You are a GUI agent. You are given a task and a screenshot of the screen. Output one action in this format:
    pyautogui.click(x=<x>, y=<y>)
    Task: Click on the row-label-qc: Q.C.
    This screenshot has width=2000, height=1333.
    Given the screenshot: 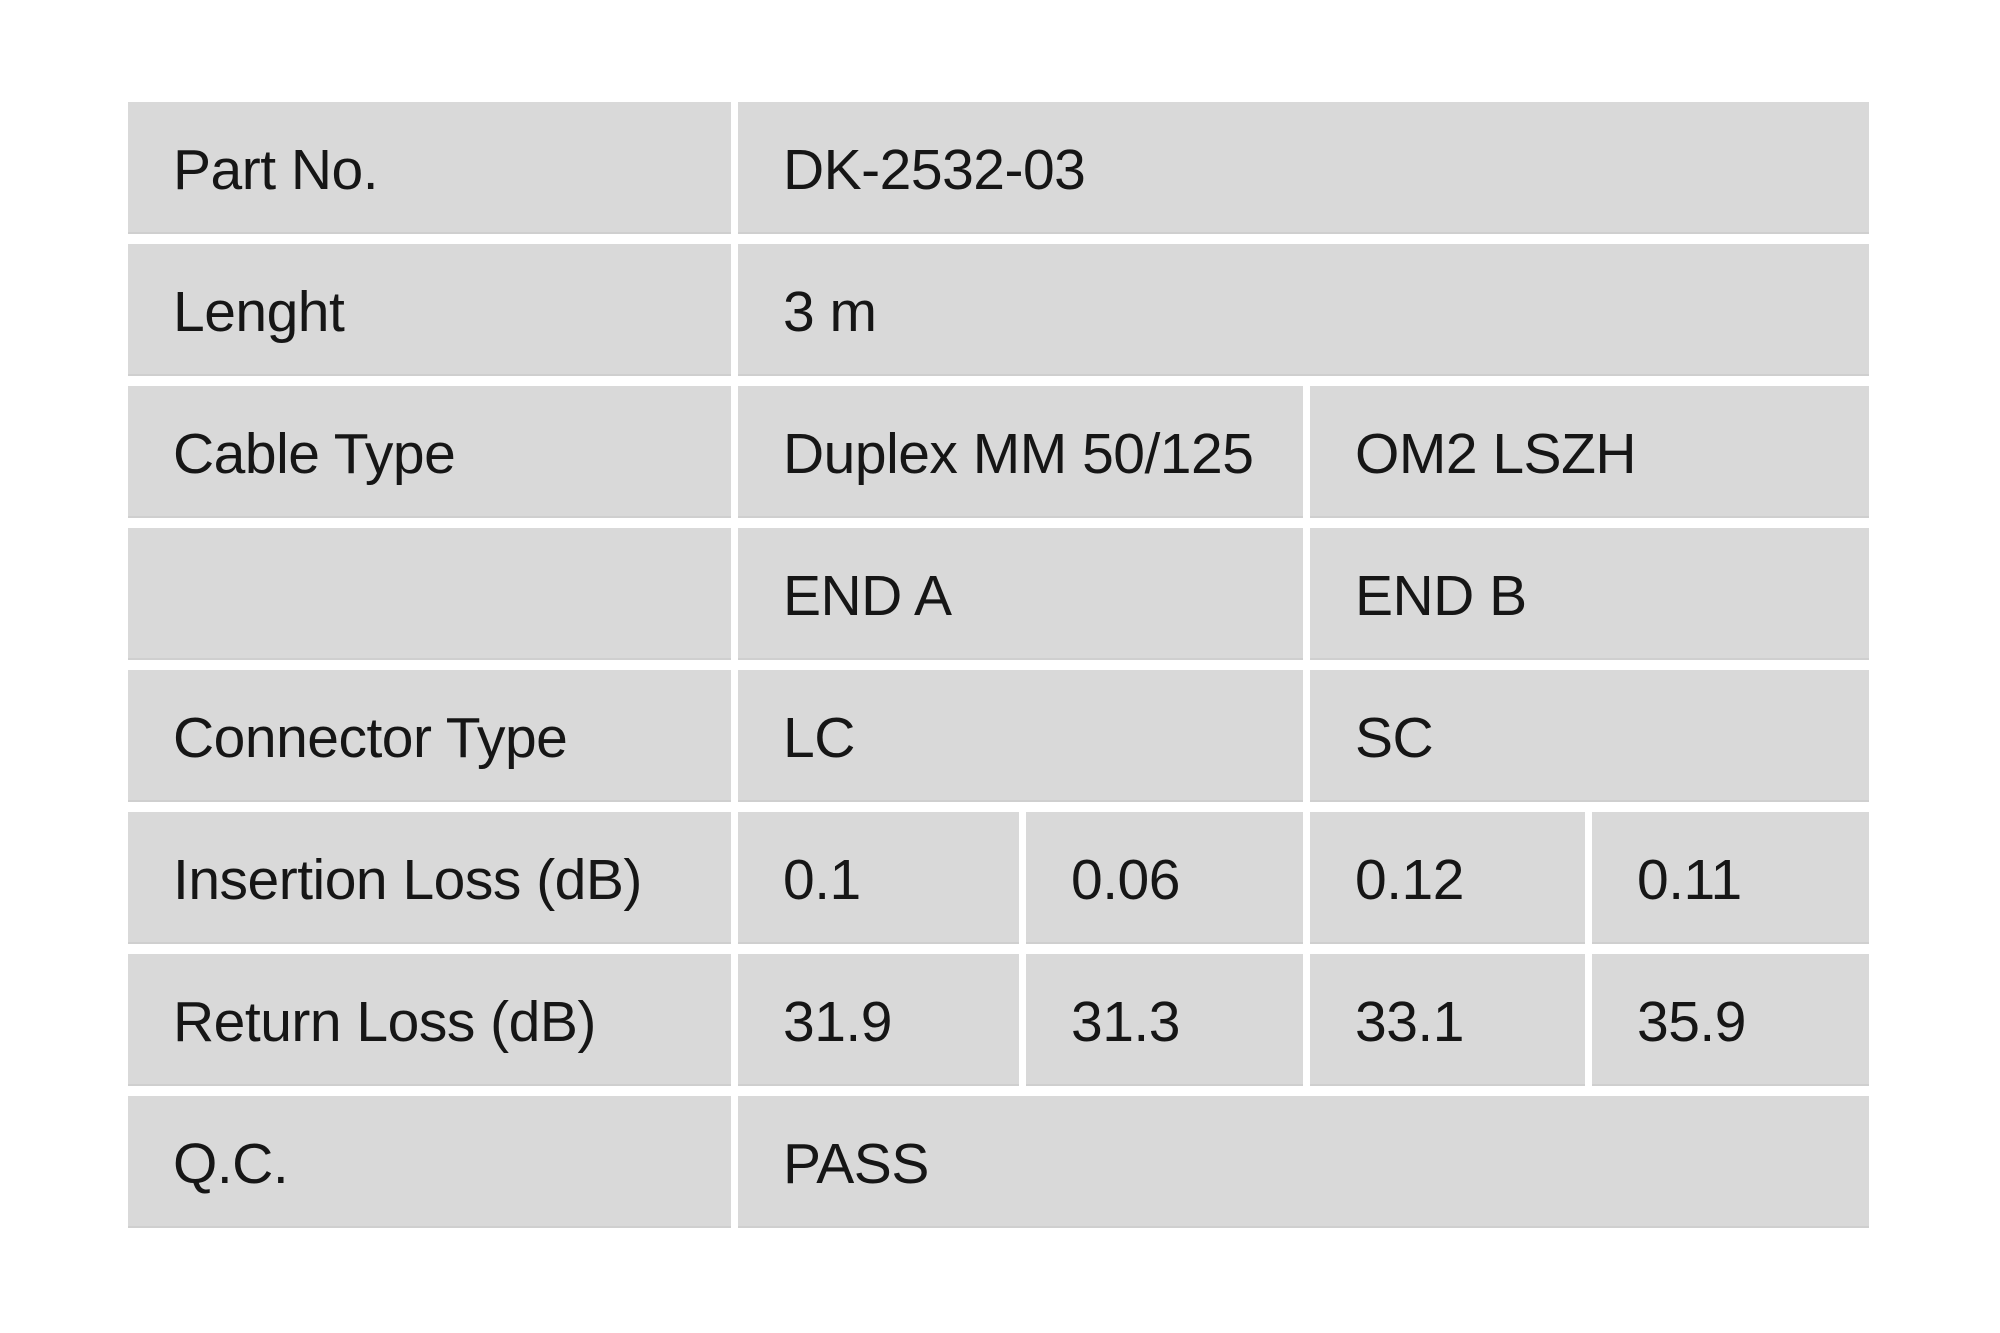 What is the action you would take?
    pyautogui.click(x=429, y=1162)
    